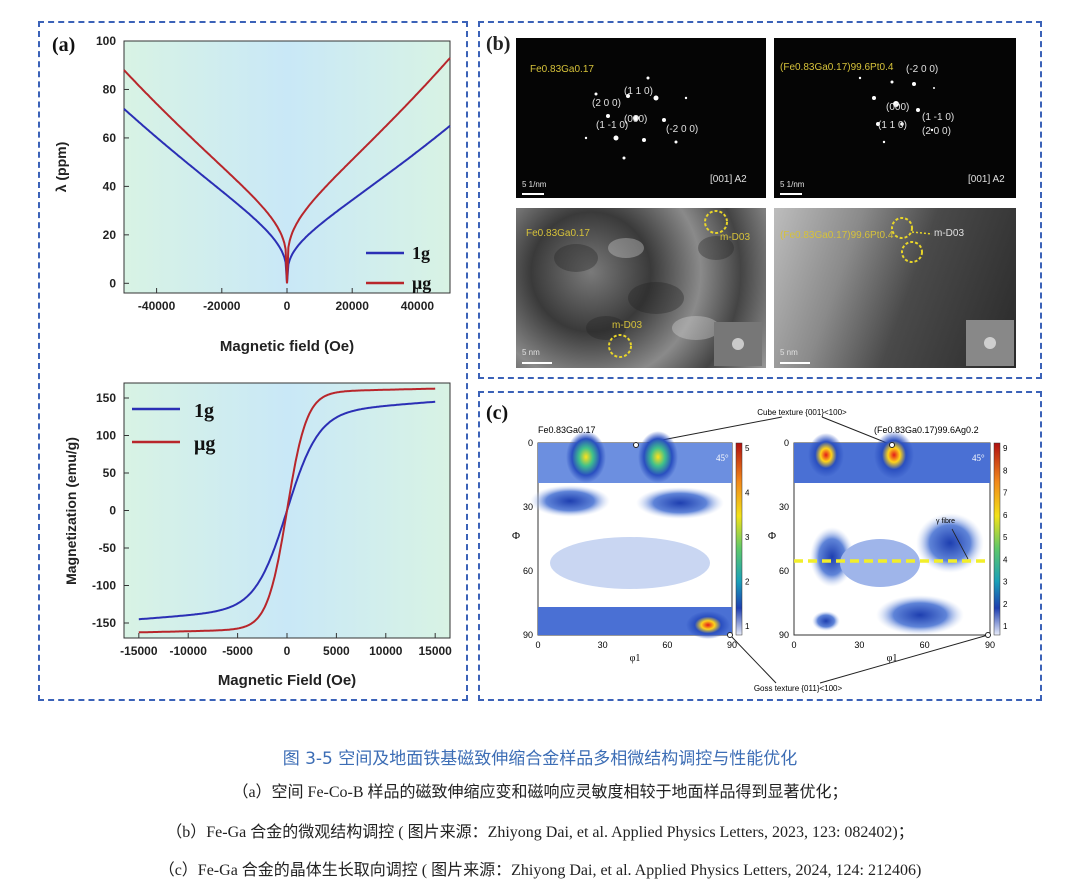 The image size is (1080, 892). Describe the element at coordinates (112, 511) in the screenshot. I see `mag-ytick: 0` at that location.